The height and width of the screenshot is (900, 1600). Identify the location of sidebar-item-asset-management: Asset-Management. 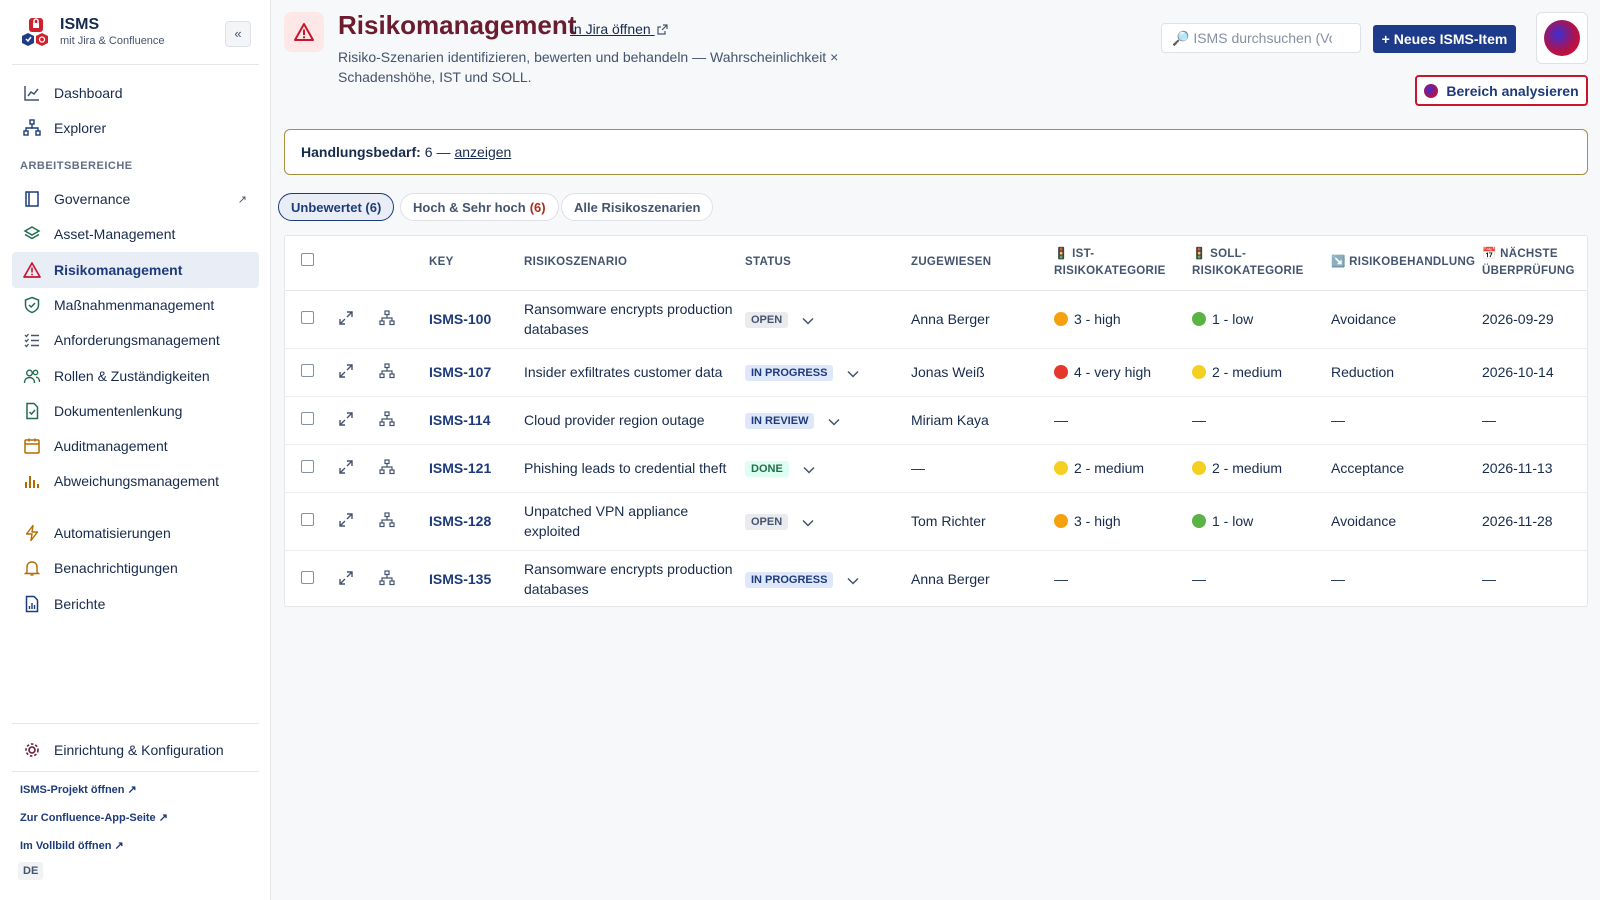
(135, 234).